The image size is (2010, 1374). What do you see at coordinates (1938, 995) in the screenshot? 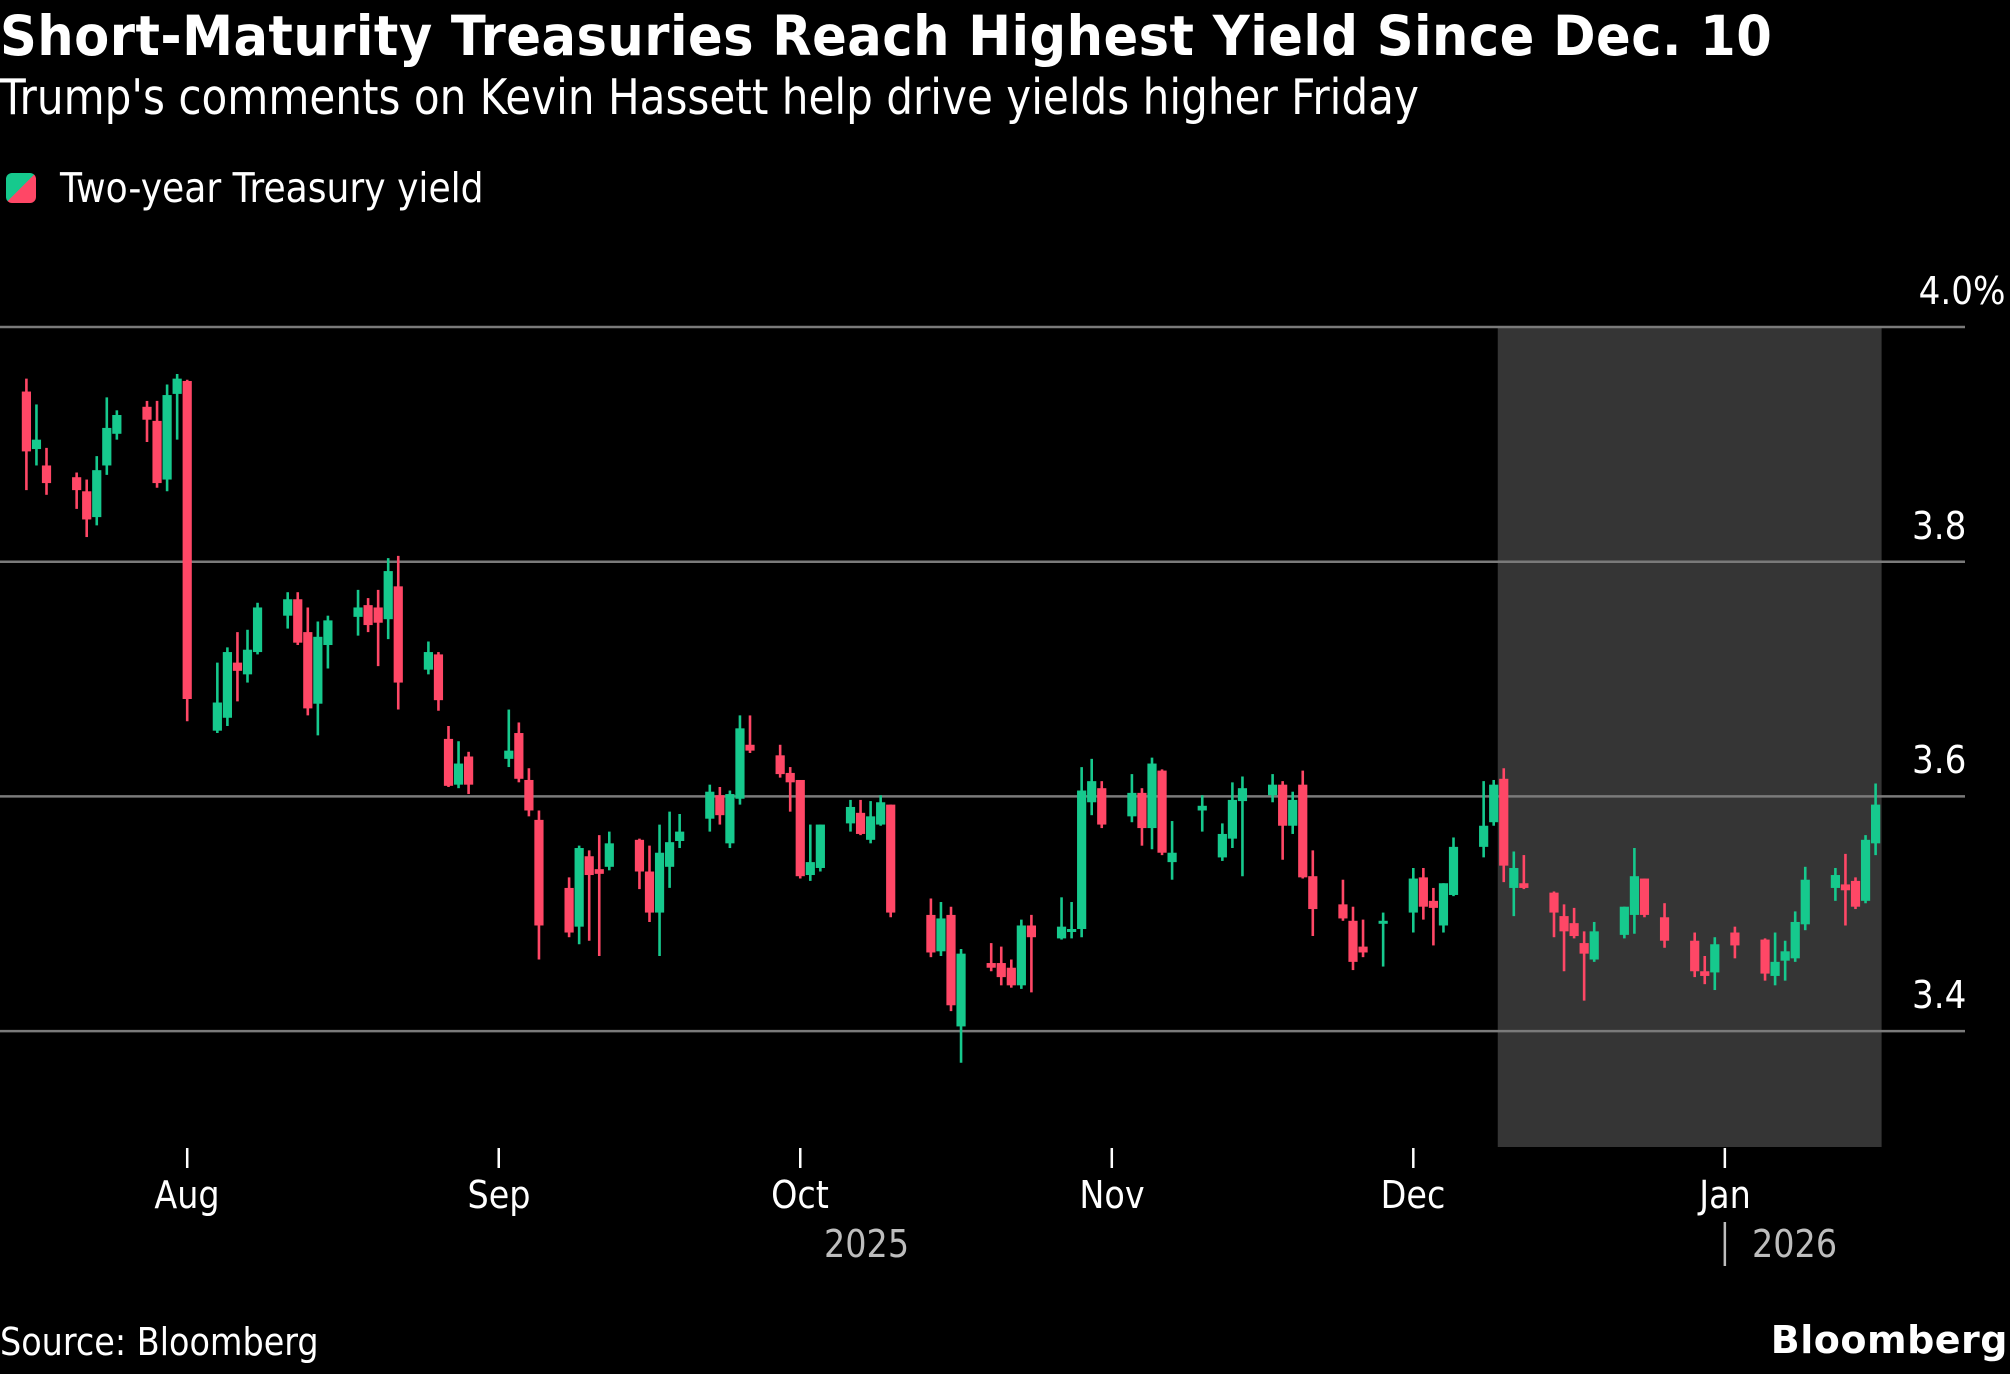
I see `y-tick-label: 3.4` at bounding box center [1938, 995].